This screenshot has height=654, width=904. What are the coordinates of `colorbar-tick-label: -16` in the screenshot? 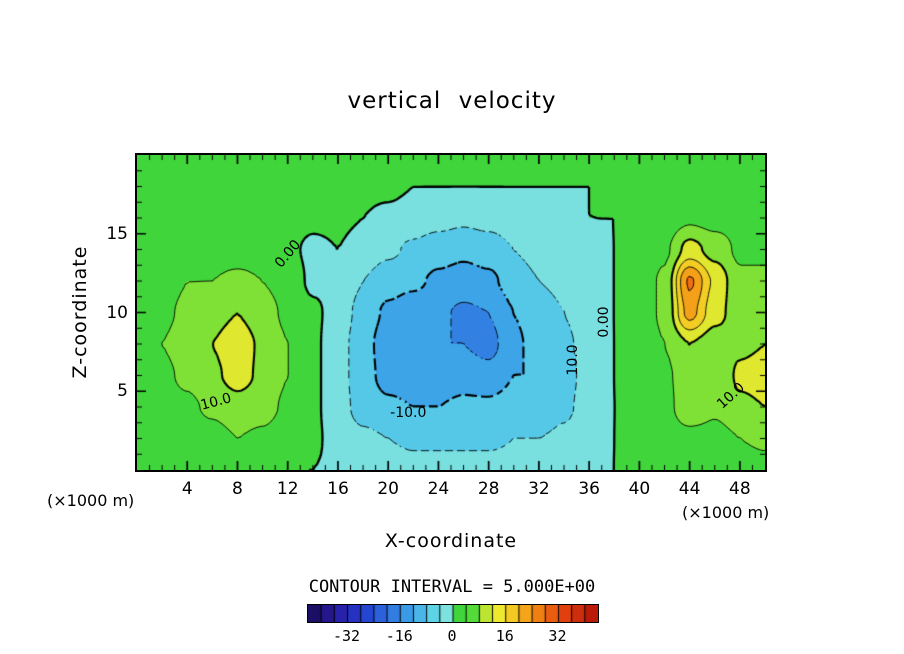 It's located at (399, 636).